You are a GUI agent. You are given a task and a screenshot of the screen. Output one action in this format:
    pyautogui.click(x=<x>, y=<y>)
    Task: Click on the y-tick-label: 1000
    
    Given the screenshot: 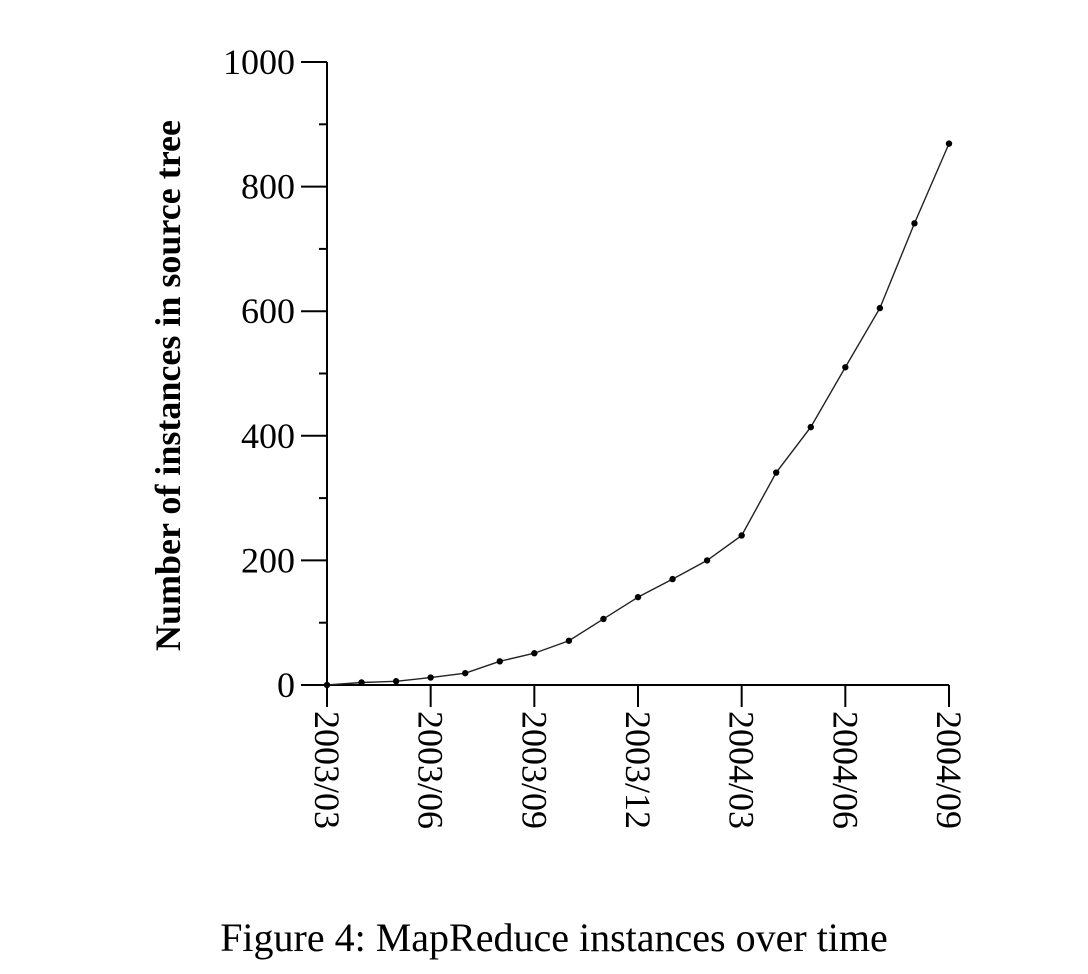 What is the action you would take?
    pyautogui.click(x=259, y=62)
    